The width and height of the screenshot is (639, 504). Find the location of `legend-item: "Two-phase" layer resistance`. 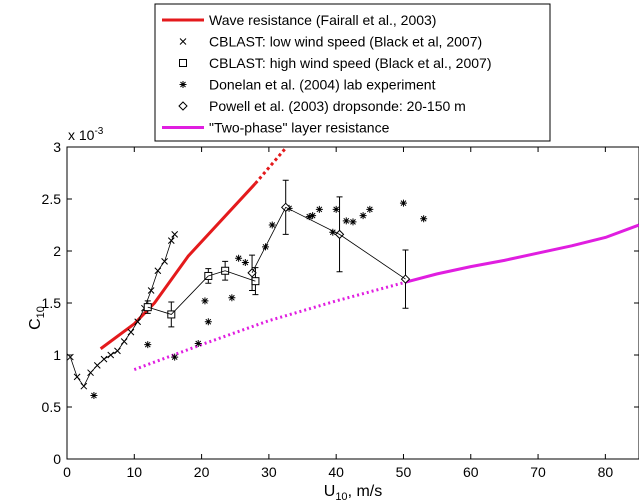

legend-item: "Two-phase" layer resistance is located at coordinates (276, 128).